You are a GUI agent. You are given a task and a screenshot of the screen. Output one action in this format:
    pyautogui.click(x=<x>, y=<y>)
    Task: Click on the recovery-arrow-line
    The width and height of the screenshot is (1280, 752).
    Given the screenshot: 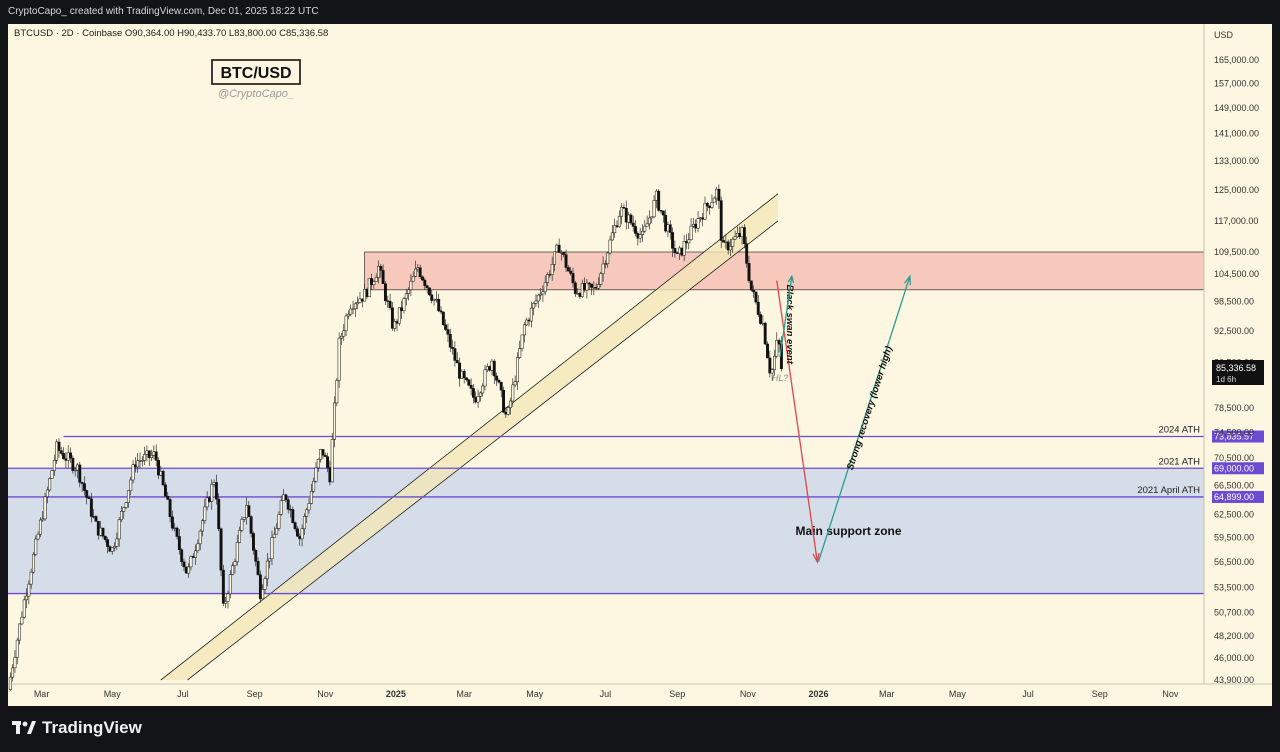 What is the action you would take?
    pyautogui.click(x=864, y=419)
    